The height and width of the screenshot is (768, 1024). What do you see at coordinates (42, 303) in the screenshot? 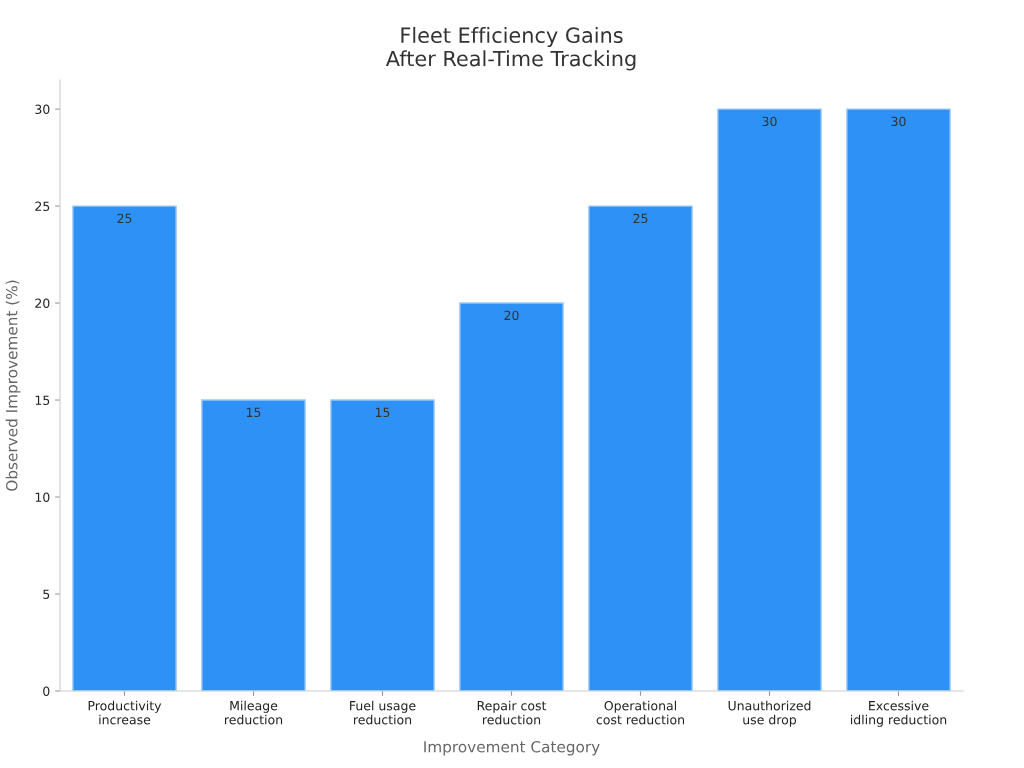
I see `y-tick-label: 20` at bounding box center [42, 303].